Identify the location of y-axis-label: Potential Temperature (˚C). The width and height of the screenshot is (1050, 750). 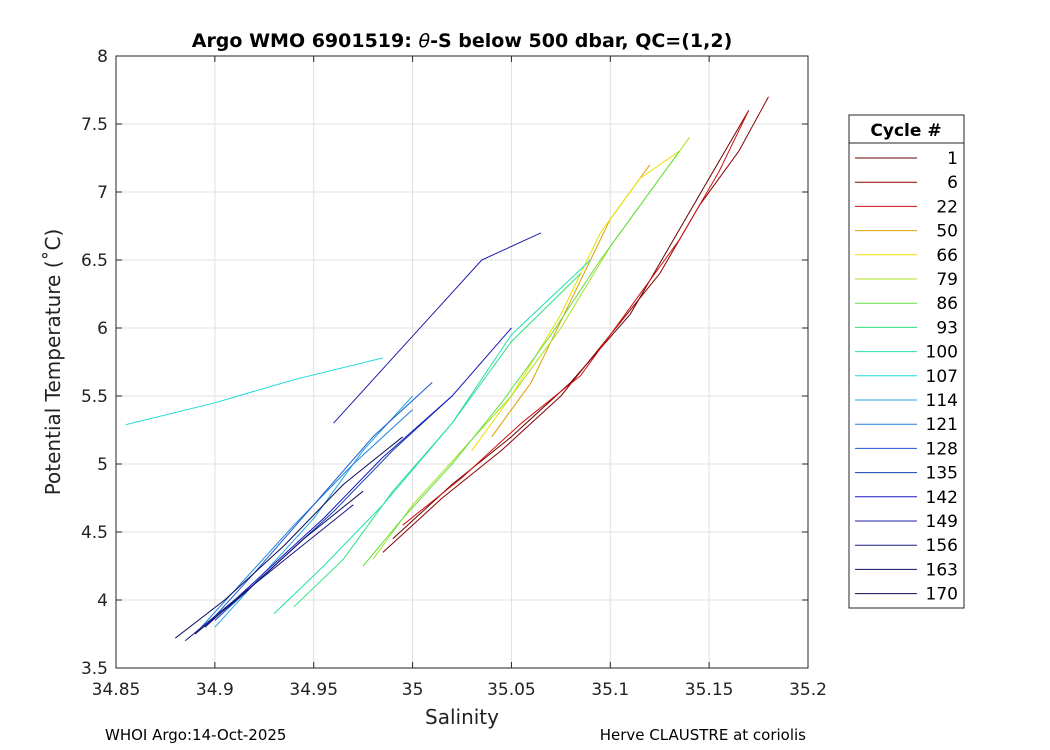
(53, 362).